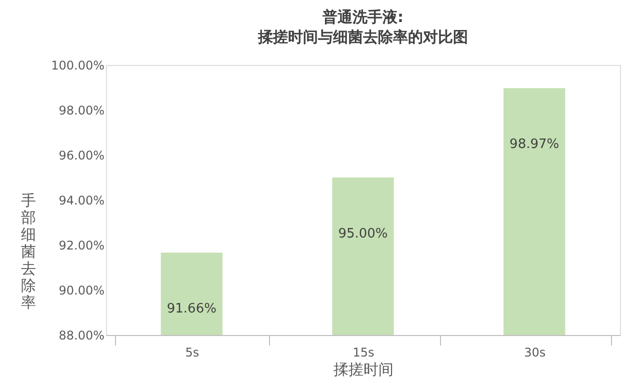 The image size is (640, 385). I want to click on data-label: 91.66%, so click(191, 309).